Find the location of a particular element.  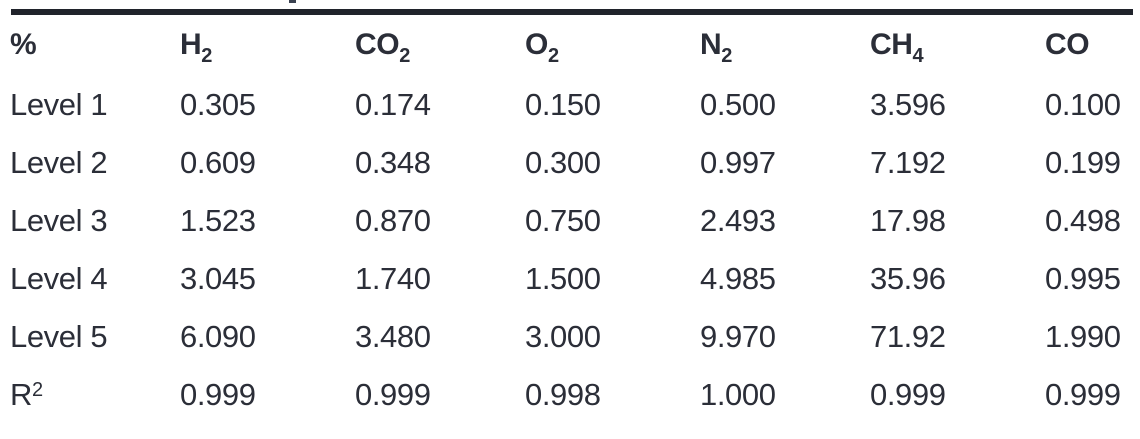

cell-value: 3.480 is located at coordinates (393, 336).